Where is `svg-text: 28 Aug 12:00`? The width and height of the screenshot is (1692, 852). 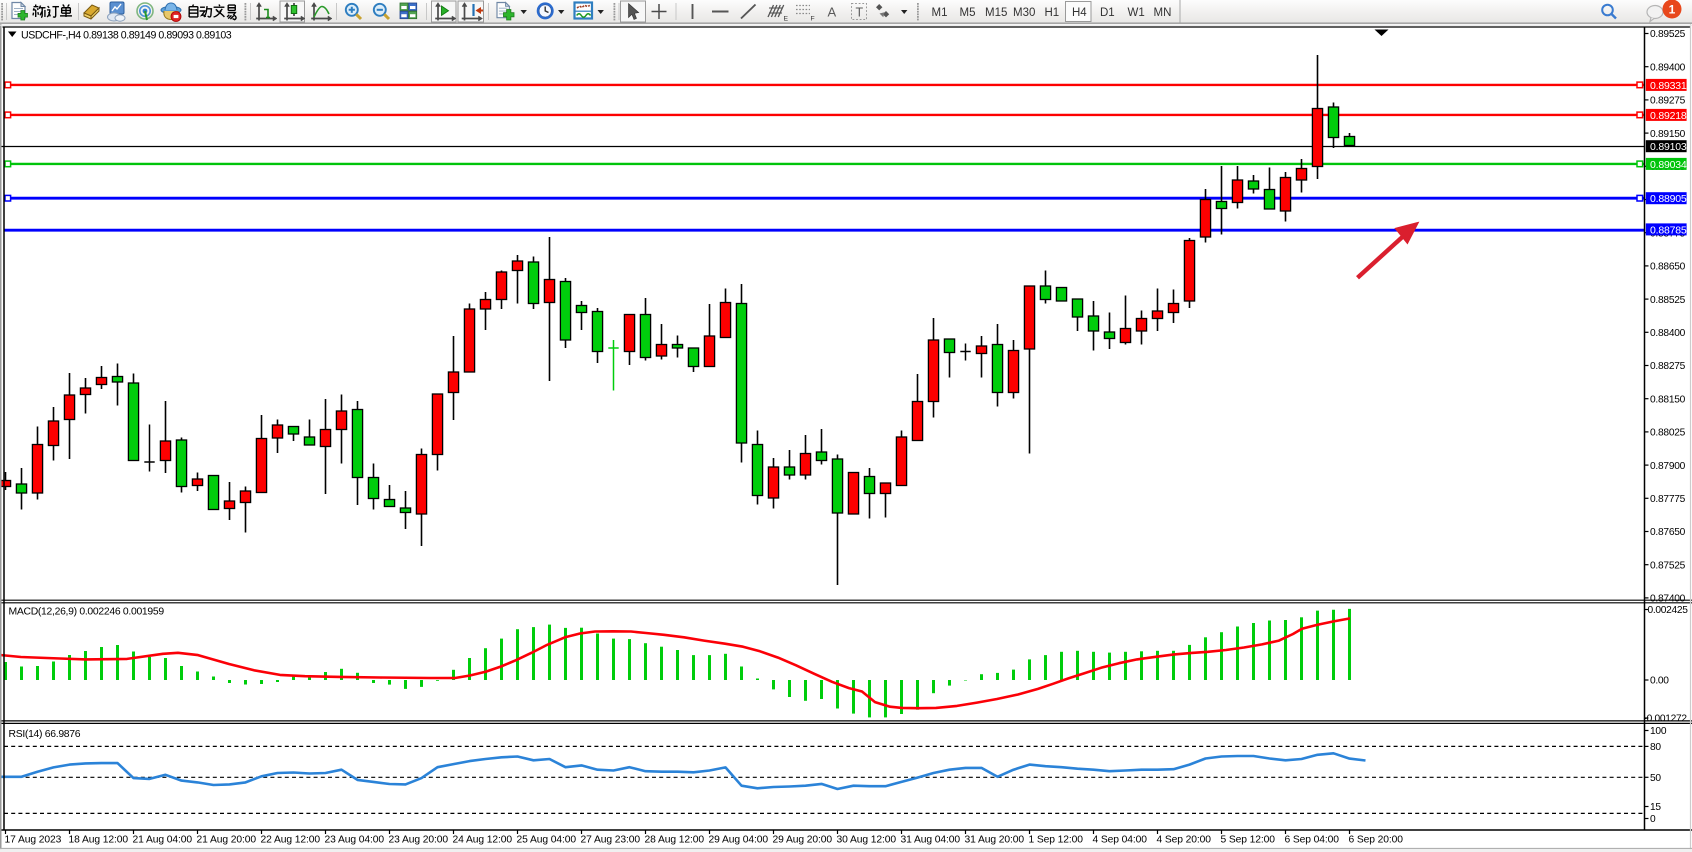 svg-text: 28 Aug 12:00 is located at coordinates (675, 840).